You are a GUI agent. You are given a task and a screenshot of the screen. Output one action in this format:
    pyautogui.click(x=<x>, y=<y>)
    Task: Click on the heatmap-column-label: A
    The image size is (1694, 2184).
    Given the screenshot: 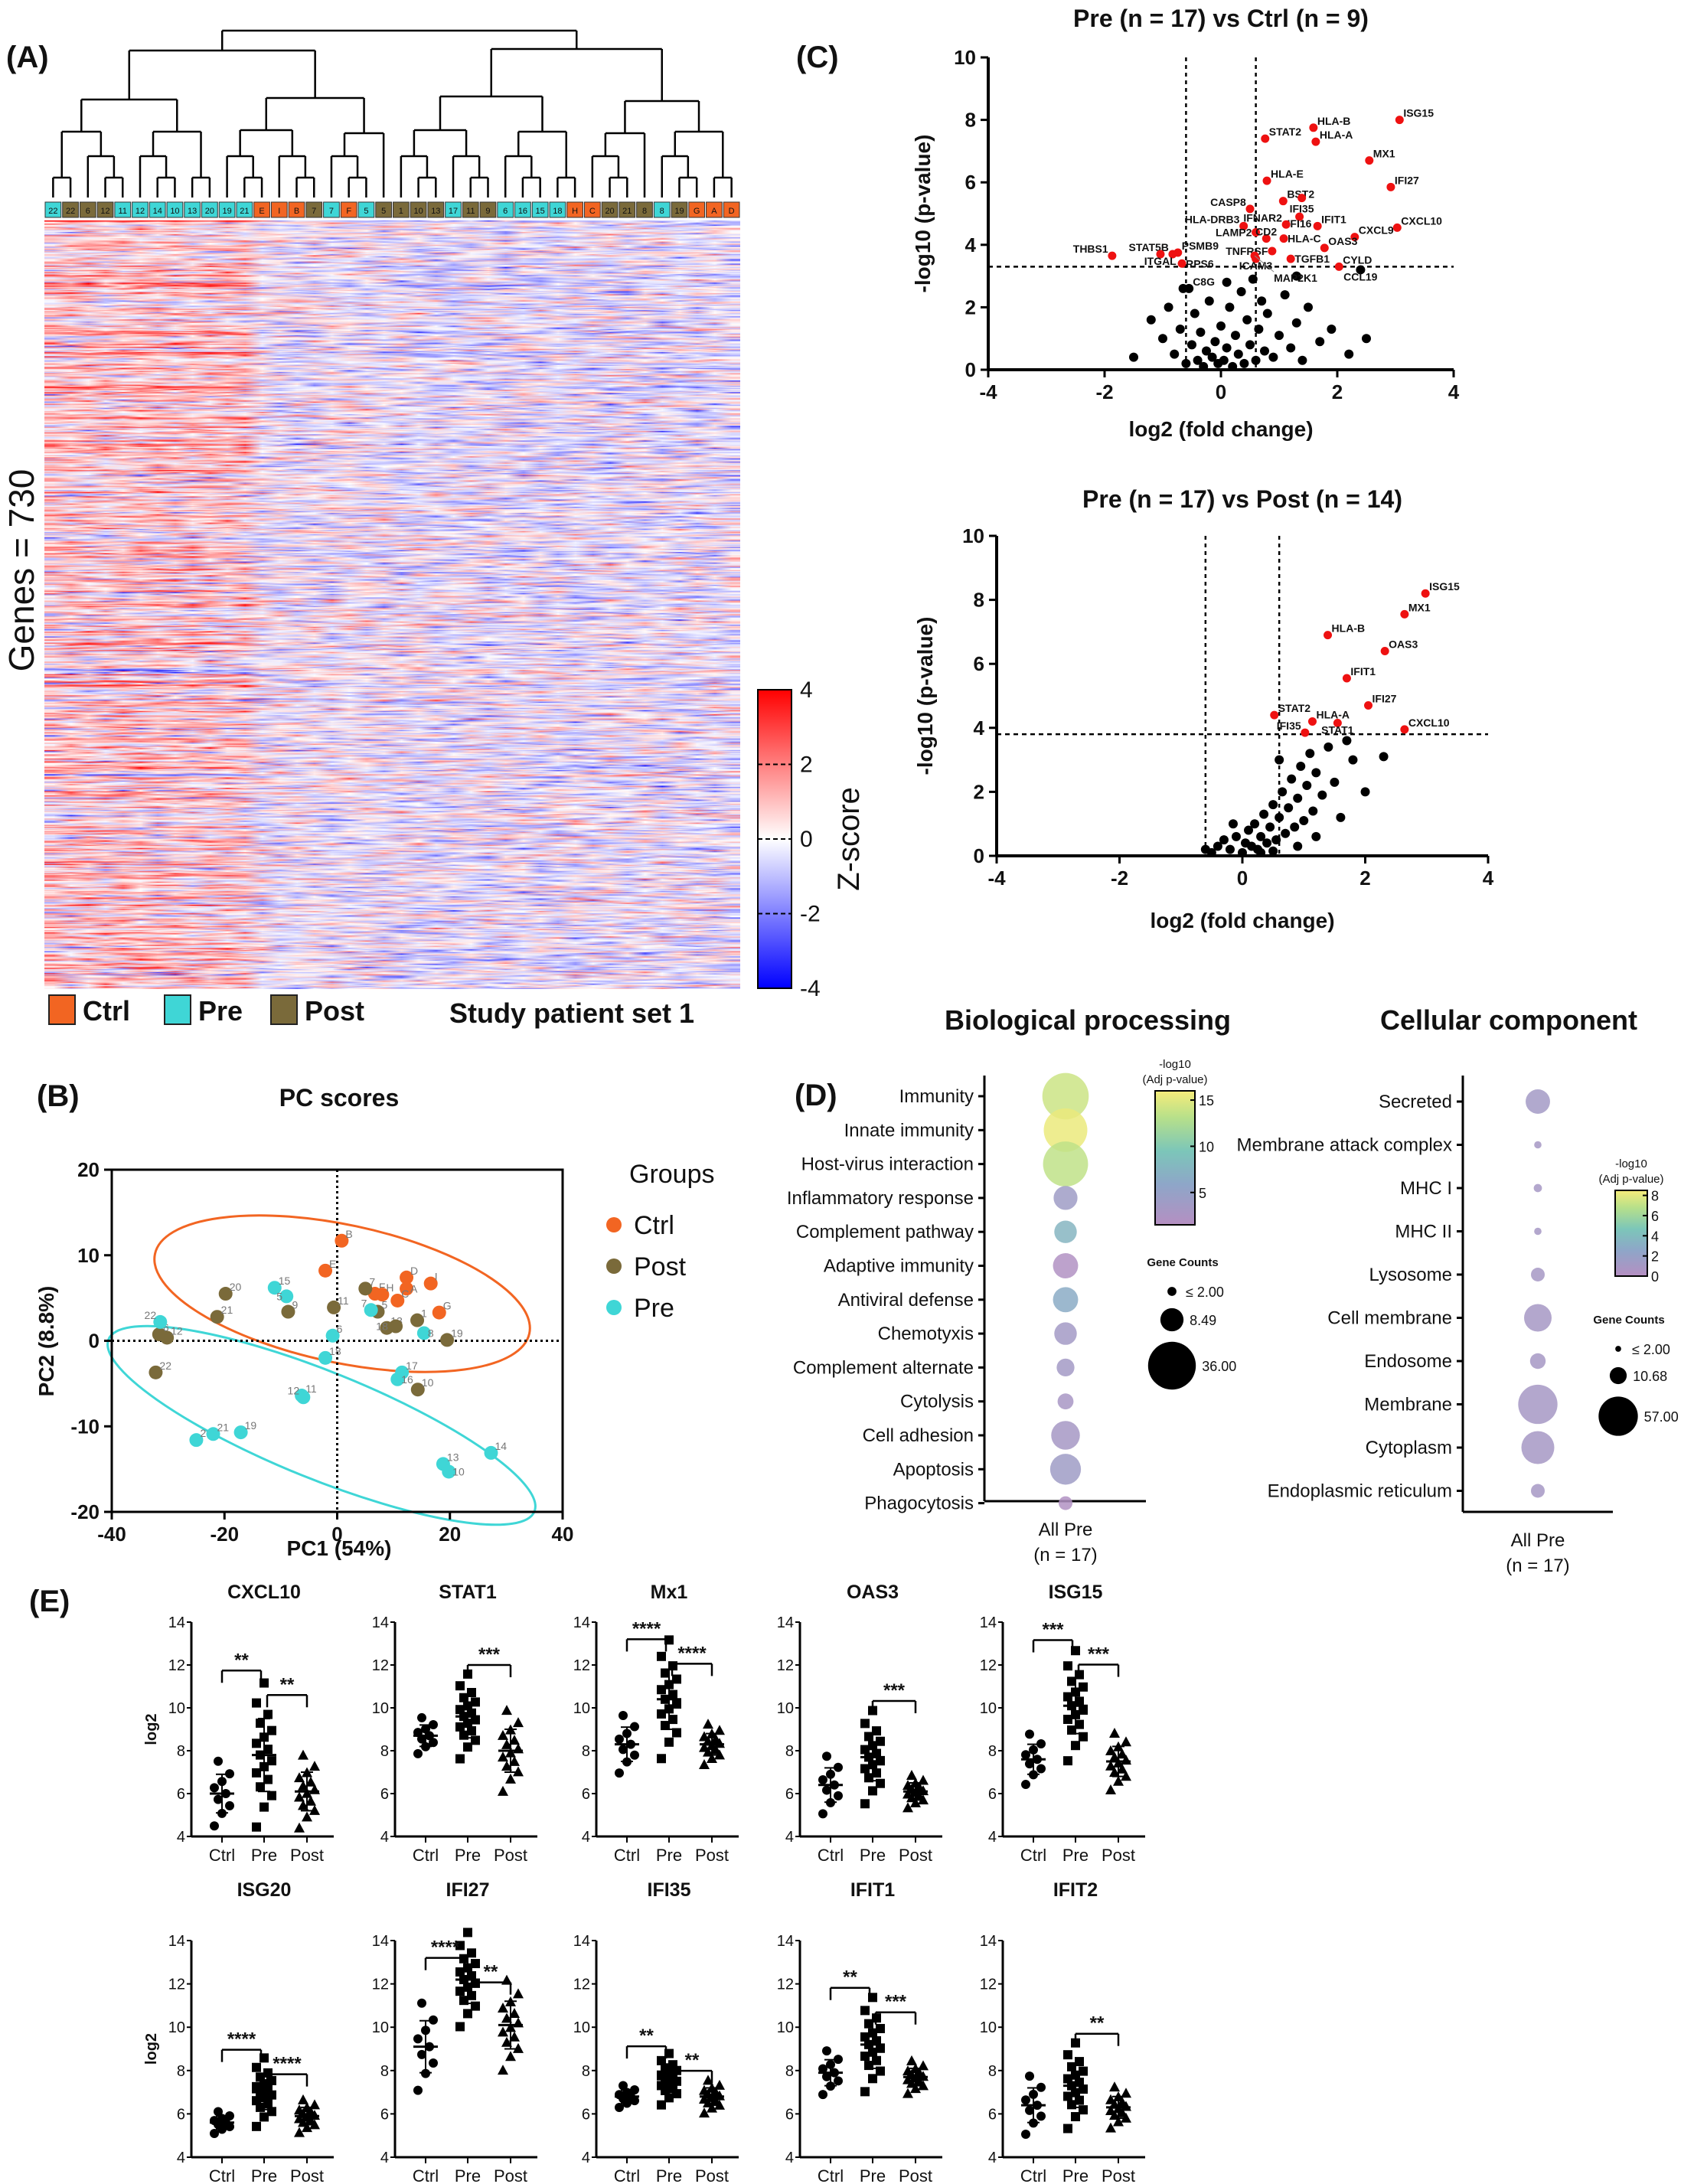 What is the action you would take?
    pyautogui.click(x=714, y=211)
    